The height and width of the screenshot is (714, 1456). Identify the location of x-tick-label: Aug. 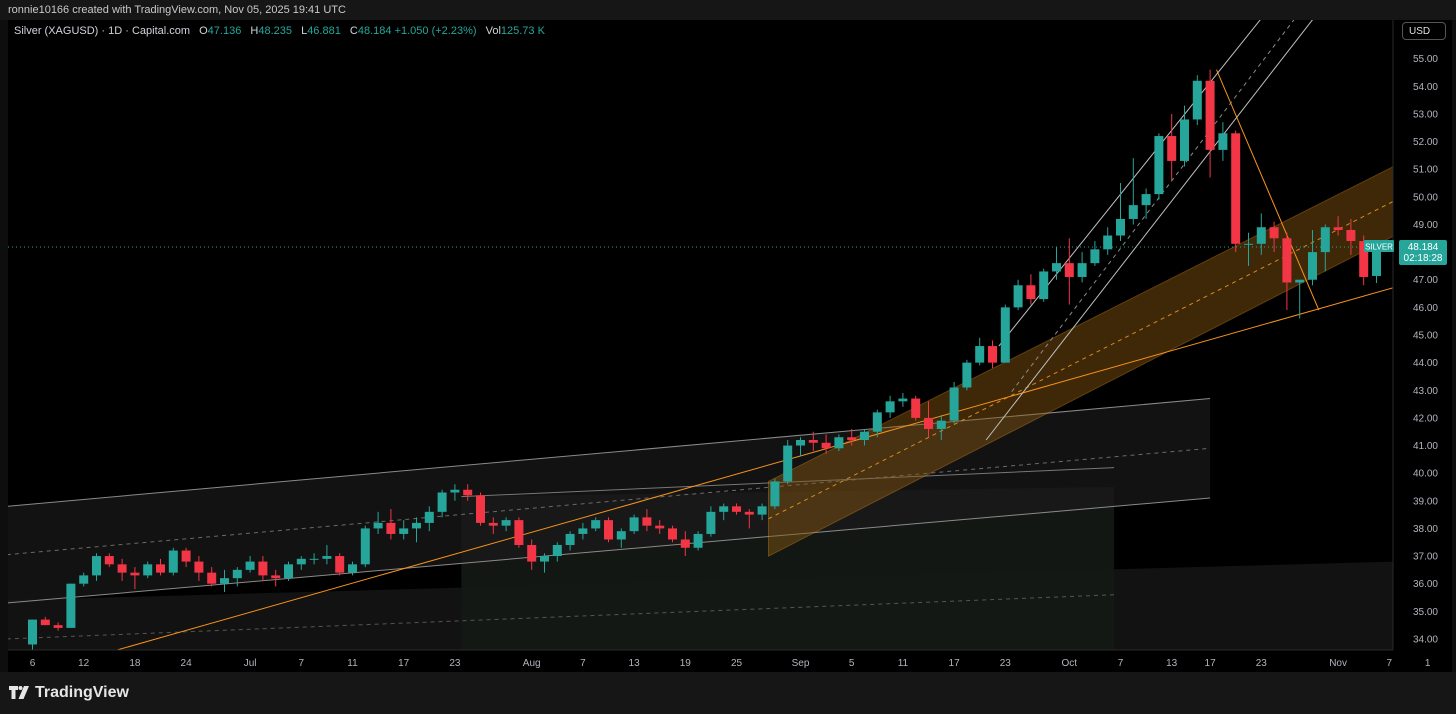
(532, 663).